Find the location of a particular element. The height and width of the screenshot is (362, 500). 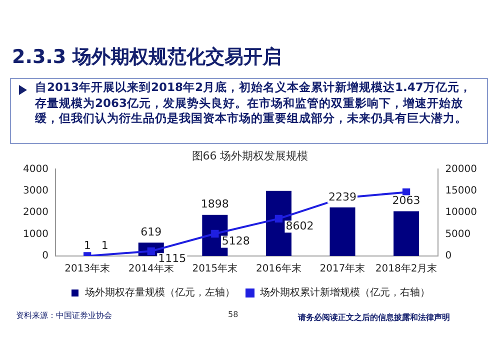

chart-title: 图66 场外期权发展规模 is located at coordinates (250, 155).